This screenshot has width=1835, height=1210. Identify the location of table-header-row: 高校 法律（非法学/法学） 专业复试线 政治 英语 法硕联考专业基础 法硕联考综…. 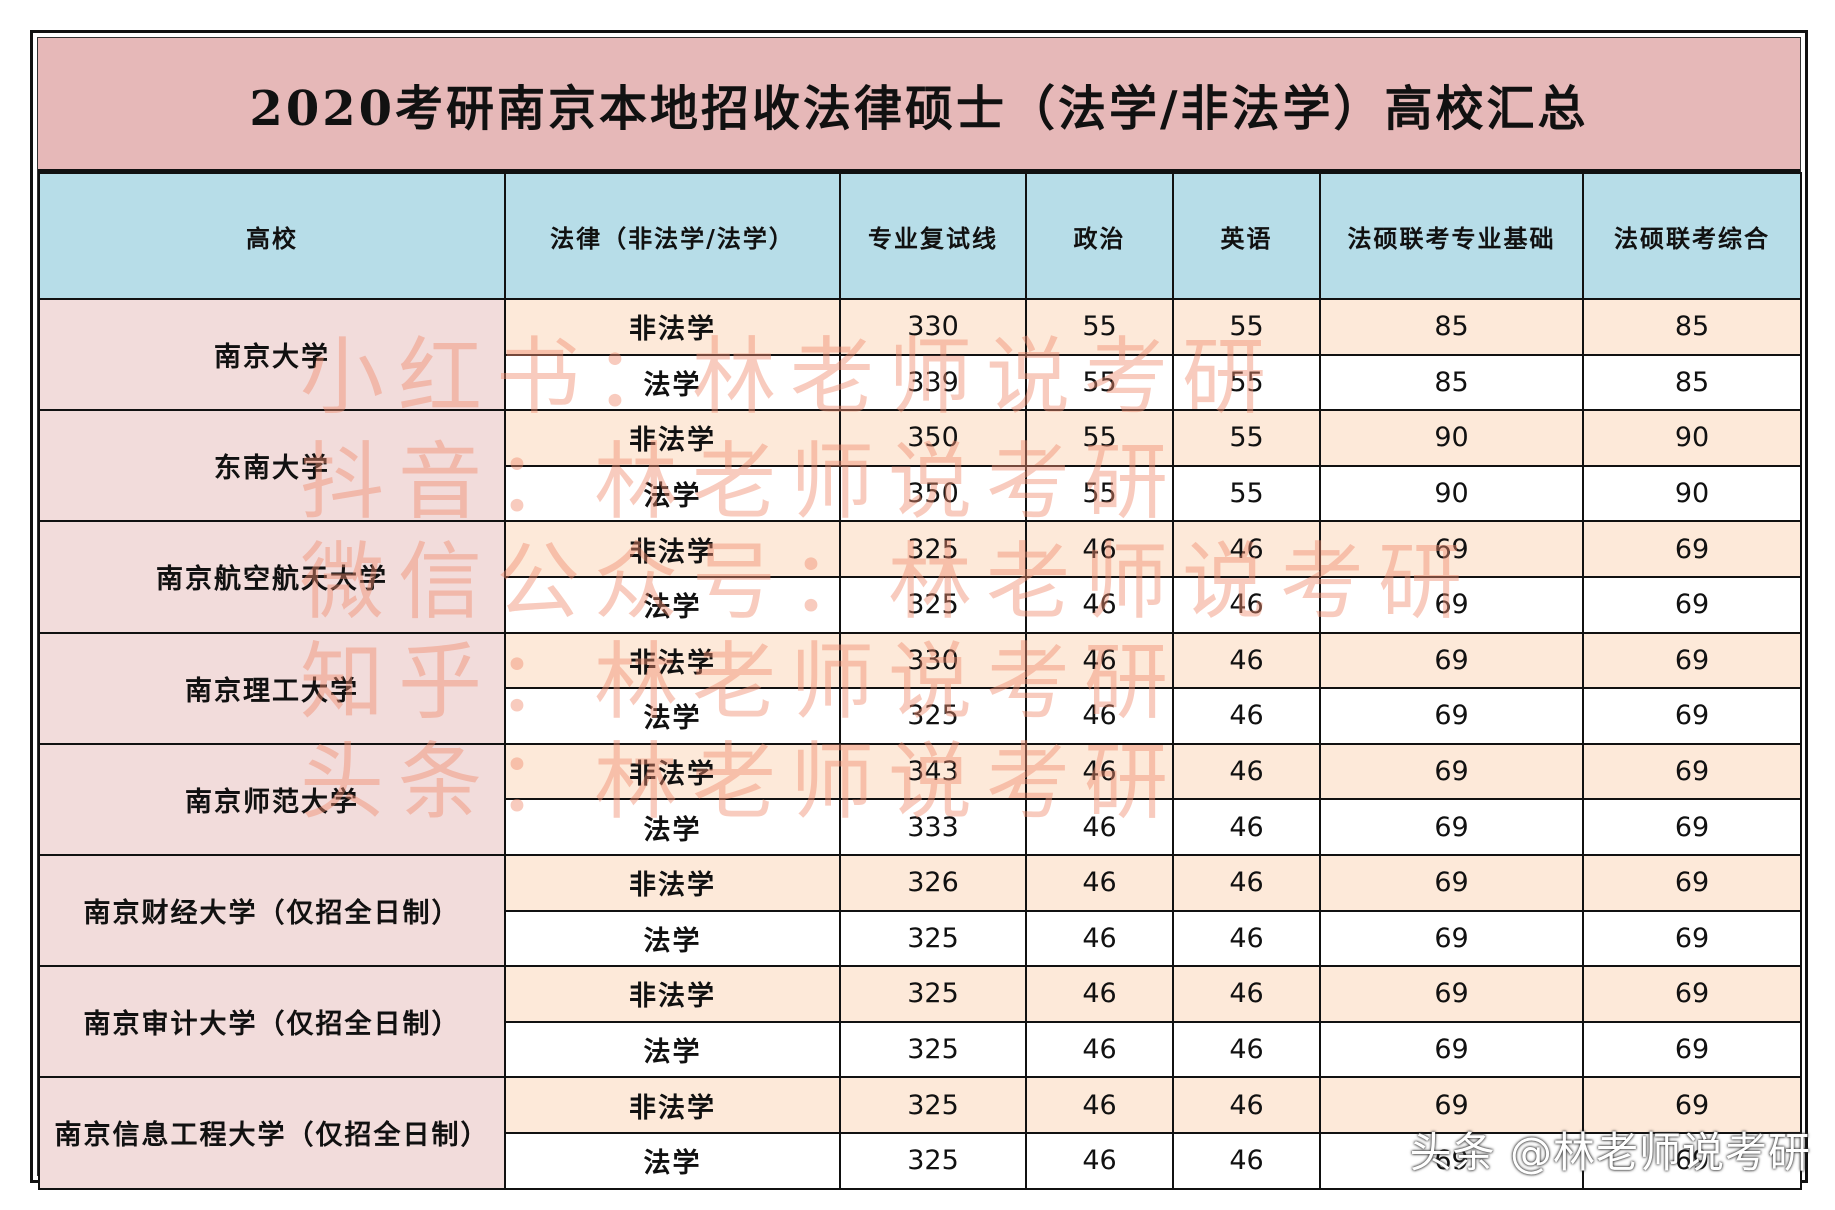
(920, 236).